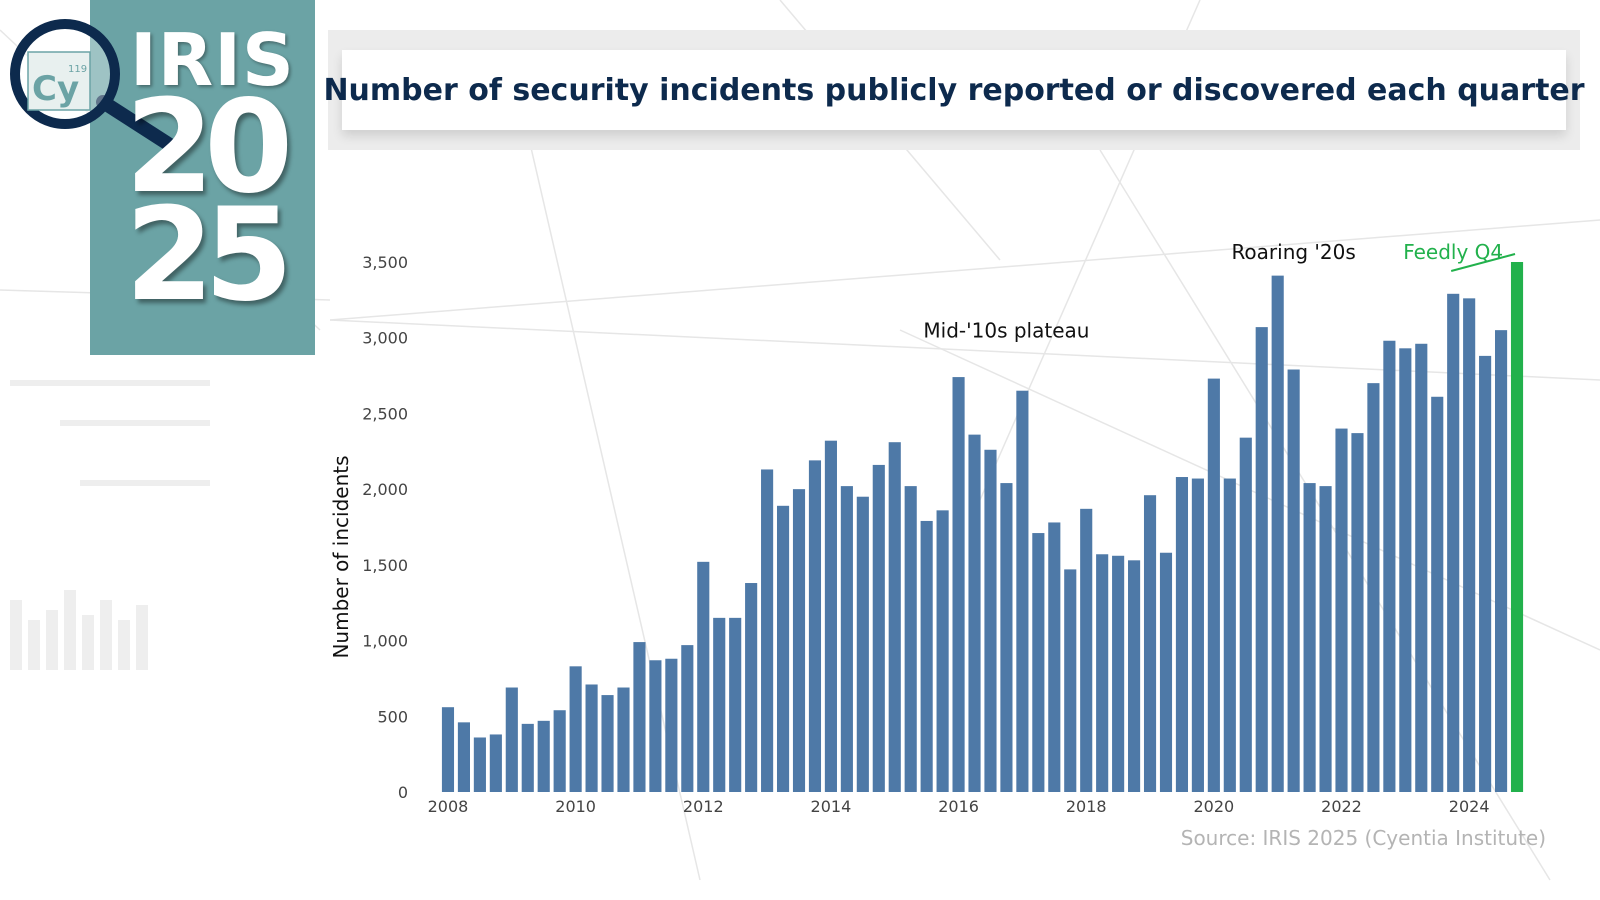 The width and height of the screenshot is (1600, 900). Describe the element at coordinates (831, 806) in the screenshot. I see `x-tick-label: 2014` at that location.